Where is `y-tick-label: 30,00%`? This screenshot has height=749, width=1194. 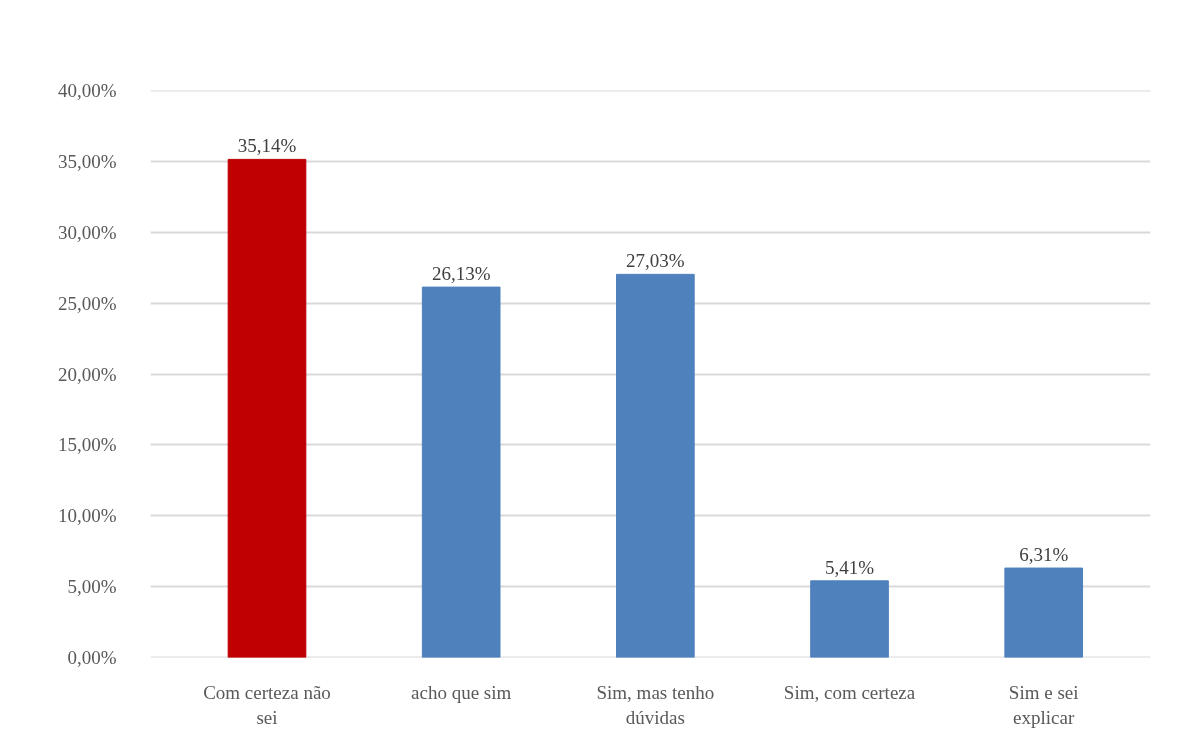
y-tick-label: 30,00% is located at coordinates (87, 232).